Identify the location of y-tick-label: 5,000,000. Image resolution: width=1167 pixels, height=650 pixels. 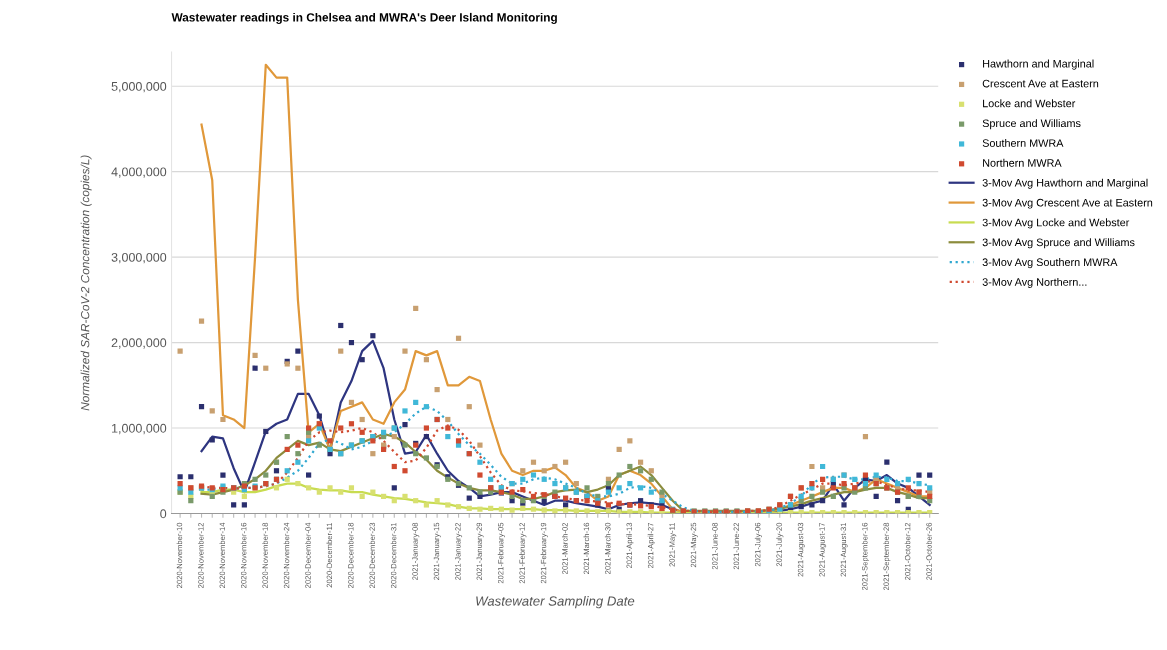
(139, 87).